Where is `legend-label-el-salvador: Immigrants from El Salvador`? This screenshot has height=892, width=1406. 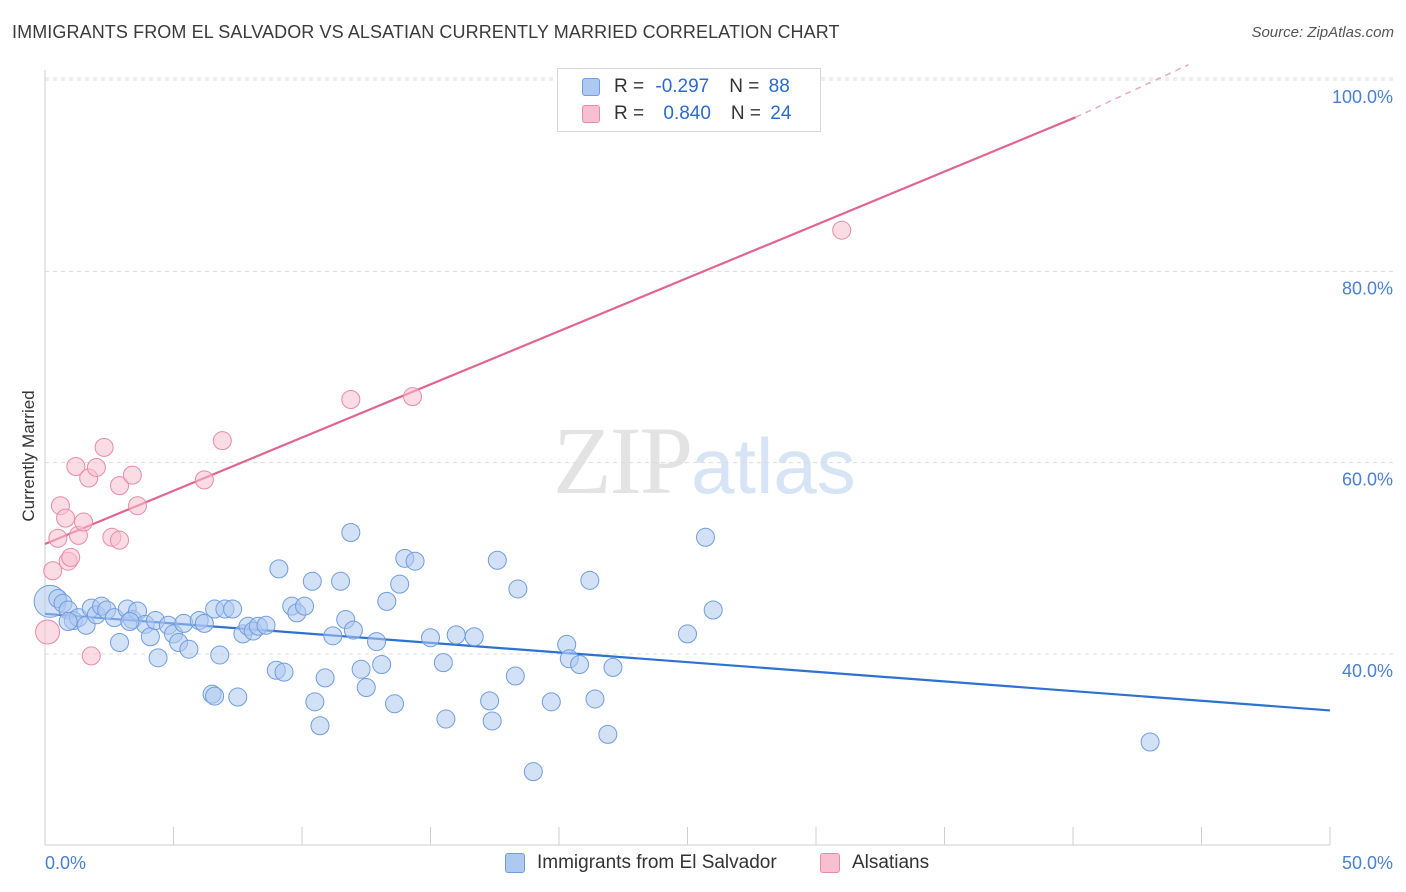
legend-label-el-salvador: Immigrants from El Salvador is located at coordinates (657, 862).